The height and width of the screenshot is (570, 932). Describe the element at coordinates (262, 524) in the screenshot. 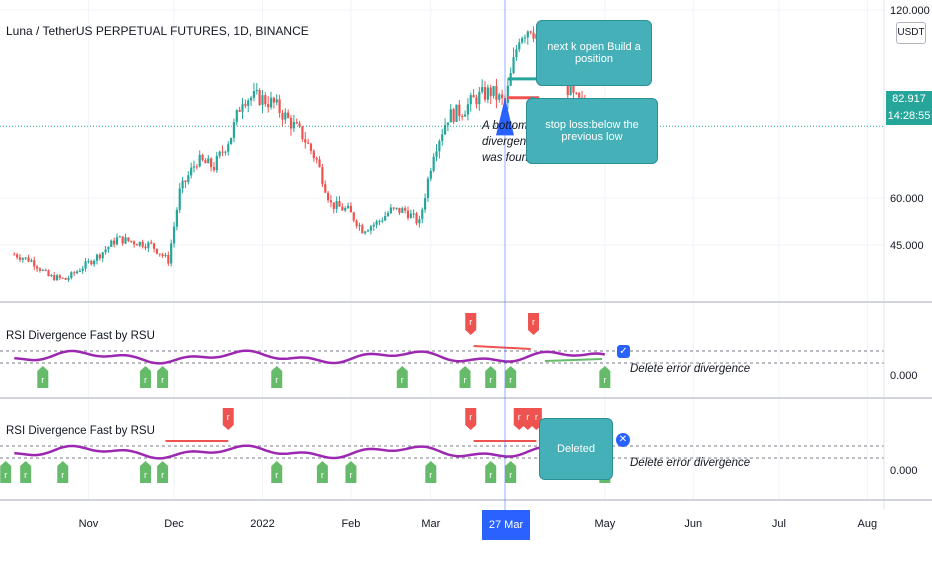

I see `x-tick-label: 2022` at that location.